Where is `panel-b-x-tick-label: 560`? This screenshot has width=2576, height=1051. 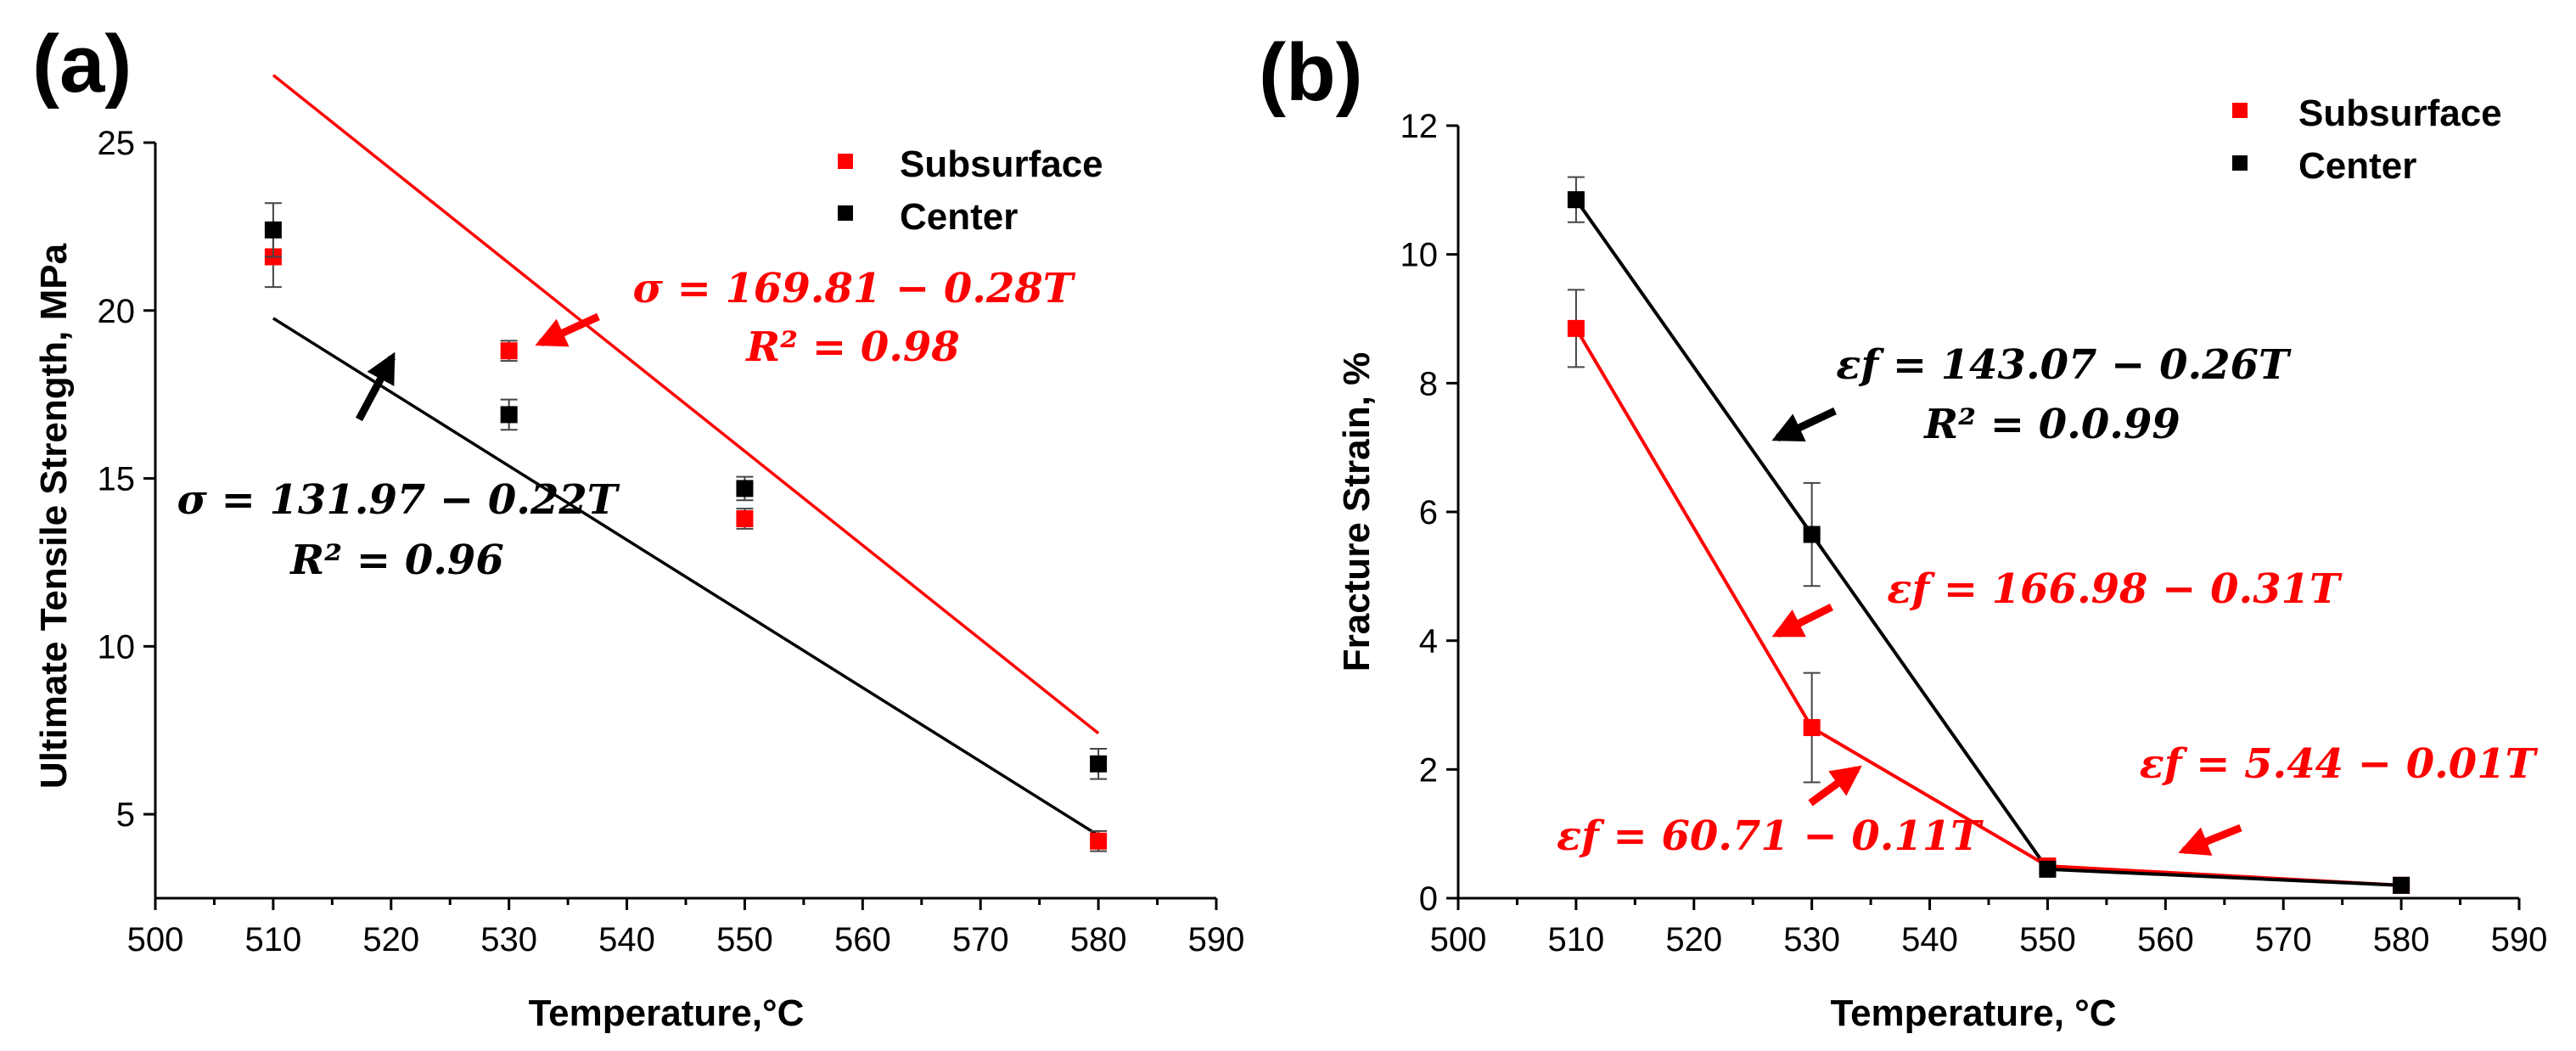 panel-b-x-tick-label: 560 is located at coordinates (2165, 940).